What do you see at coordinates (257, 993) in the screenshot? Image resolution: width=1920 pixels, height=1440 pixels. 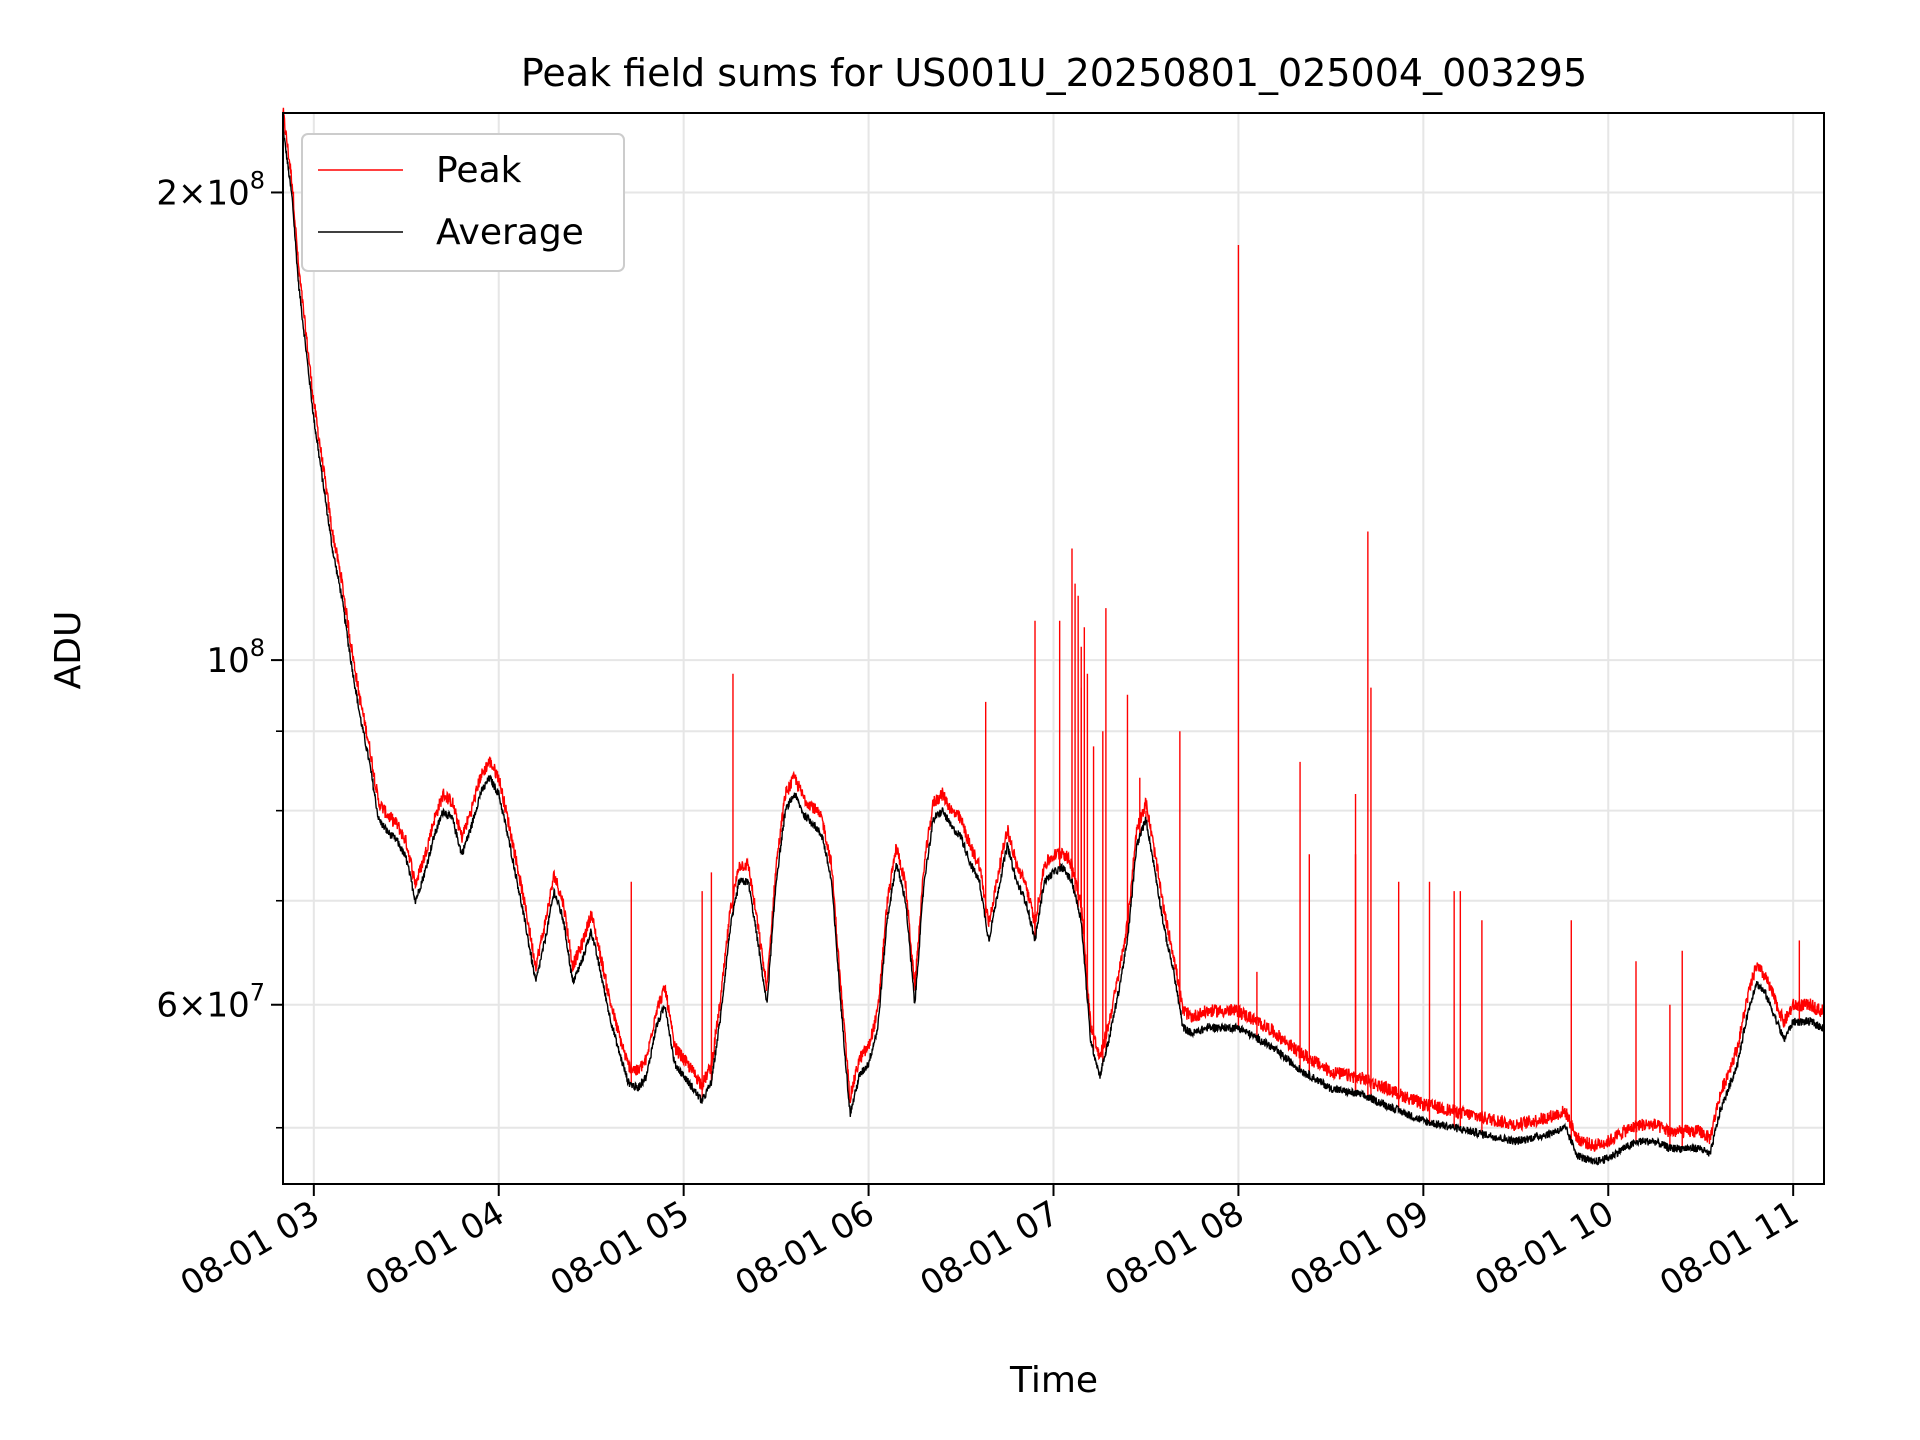 I see `y-tick-label-exponent: 7` at bounding box center [257, 993].